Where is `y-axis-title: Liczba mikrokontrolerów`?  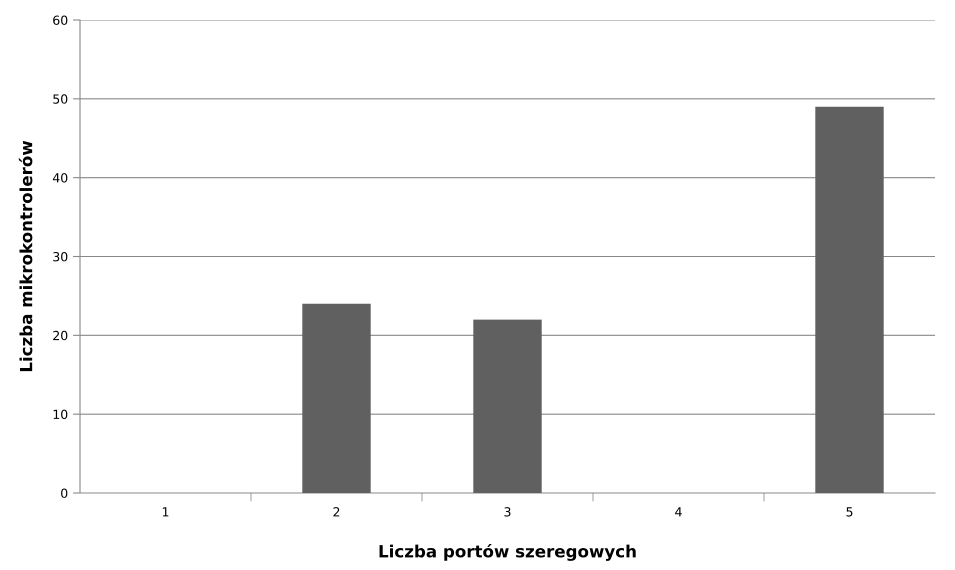
y-axis-title: Liczba mikrokontrolerów is located at coordinates (25, 256).